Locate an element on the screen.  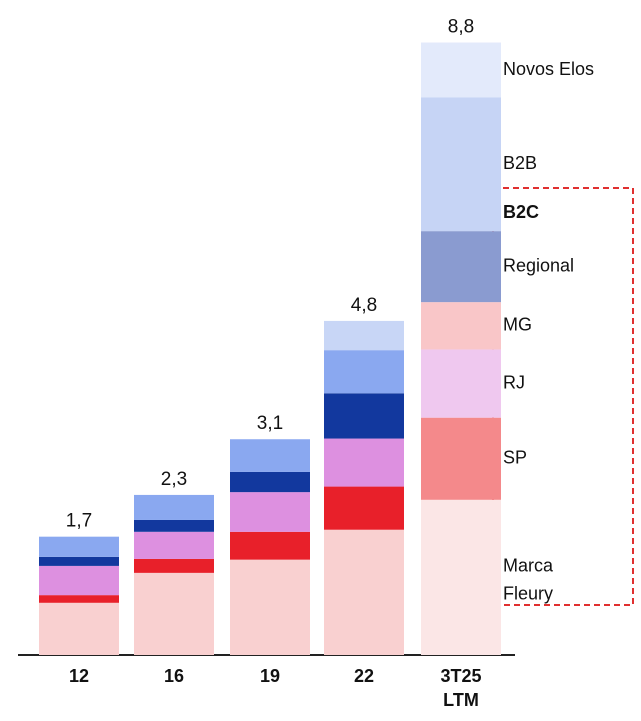
legend-label: RJ is located at coordinates (514, 382).